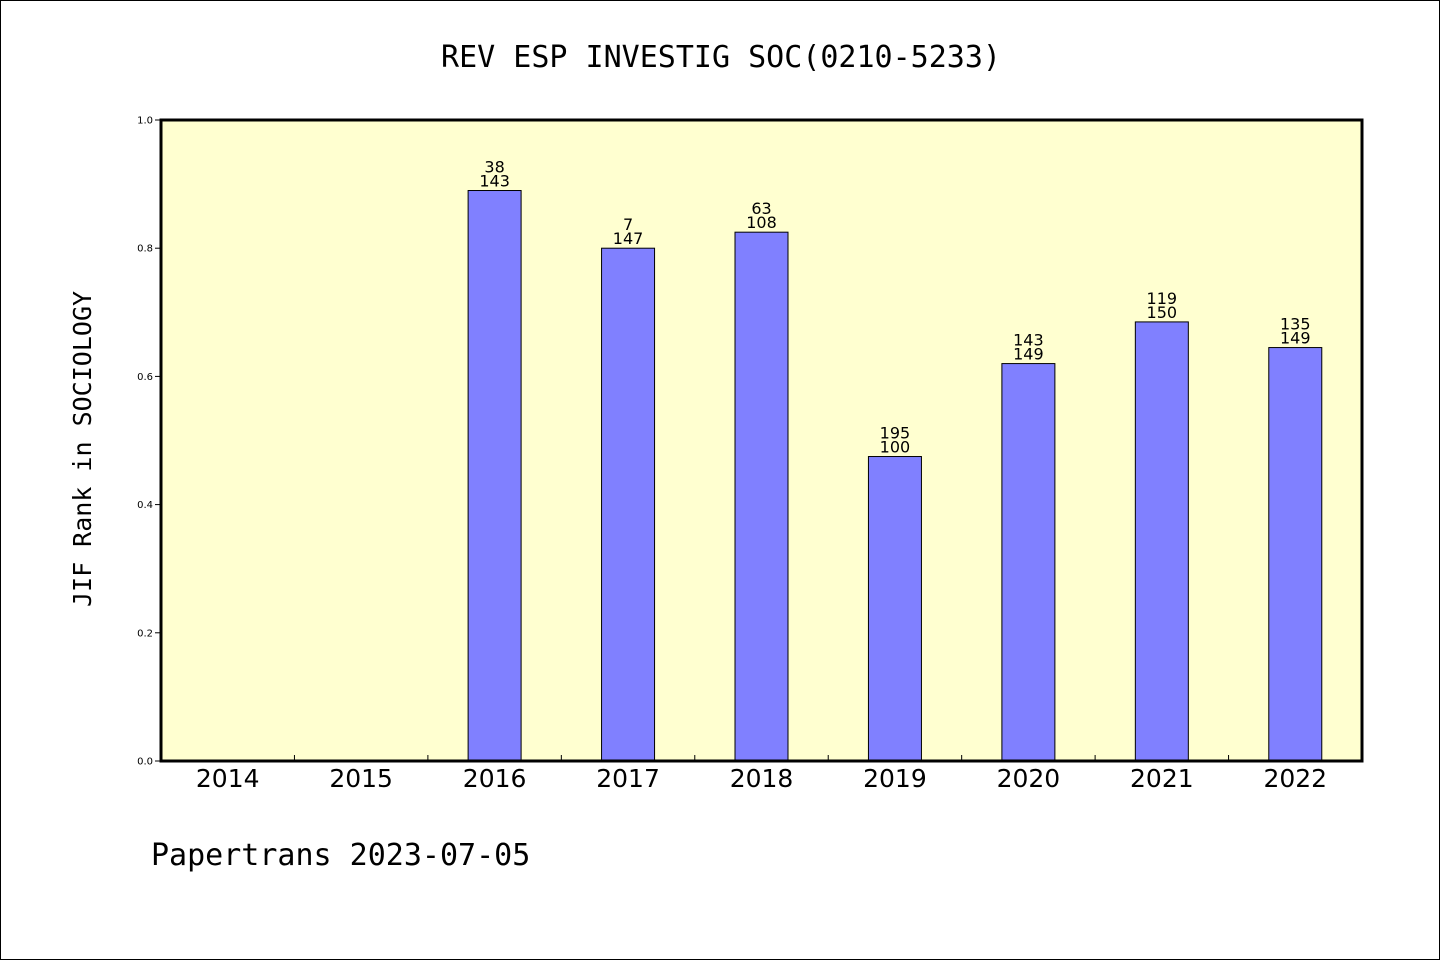 The image size is (1440, 961). I want to click on x-tick-label: 2020, so click(1029, 778).